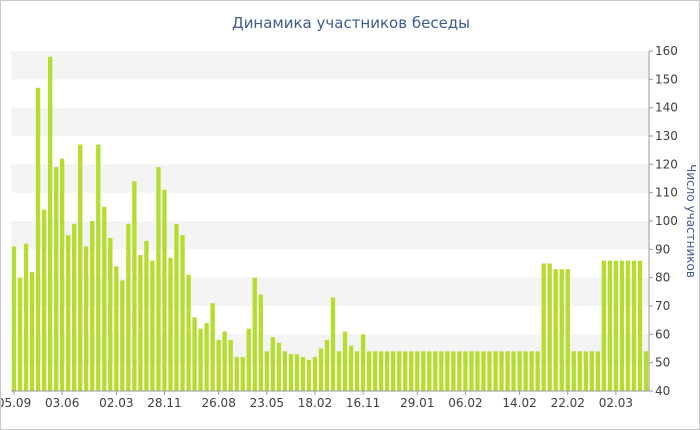 The width and height of the screenshot is (700, 430). I want to click on y-tick-label: 50, so click(662, 363).